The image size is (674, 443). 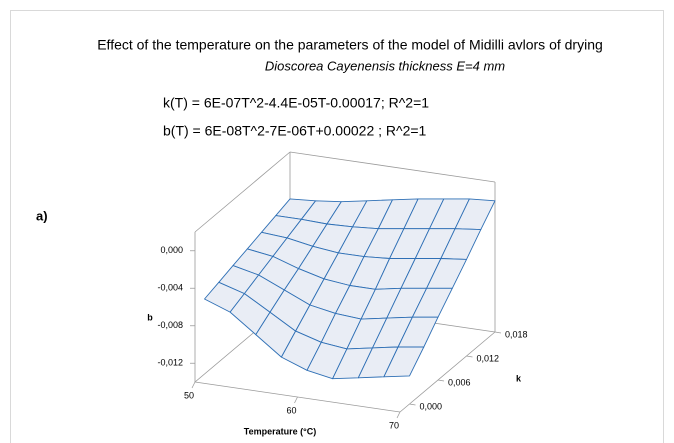 What do you see at coordinates (519, 378) in the screenshot?
I see `y-axis-label: k` at bounding box center [519, 378].